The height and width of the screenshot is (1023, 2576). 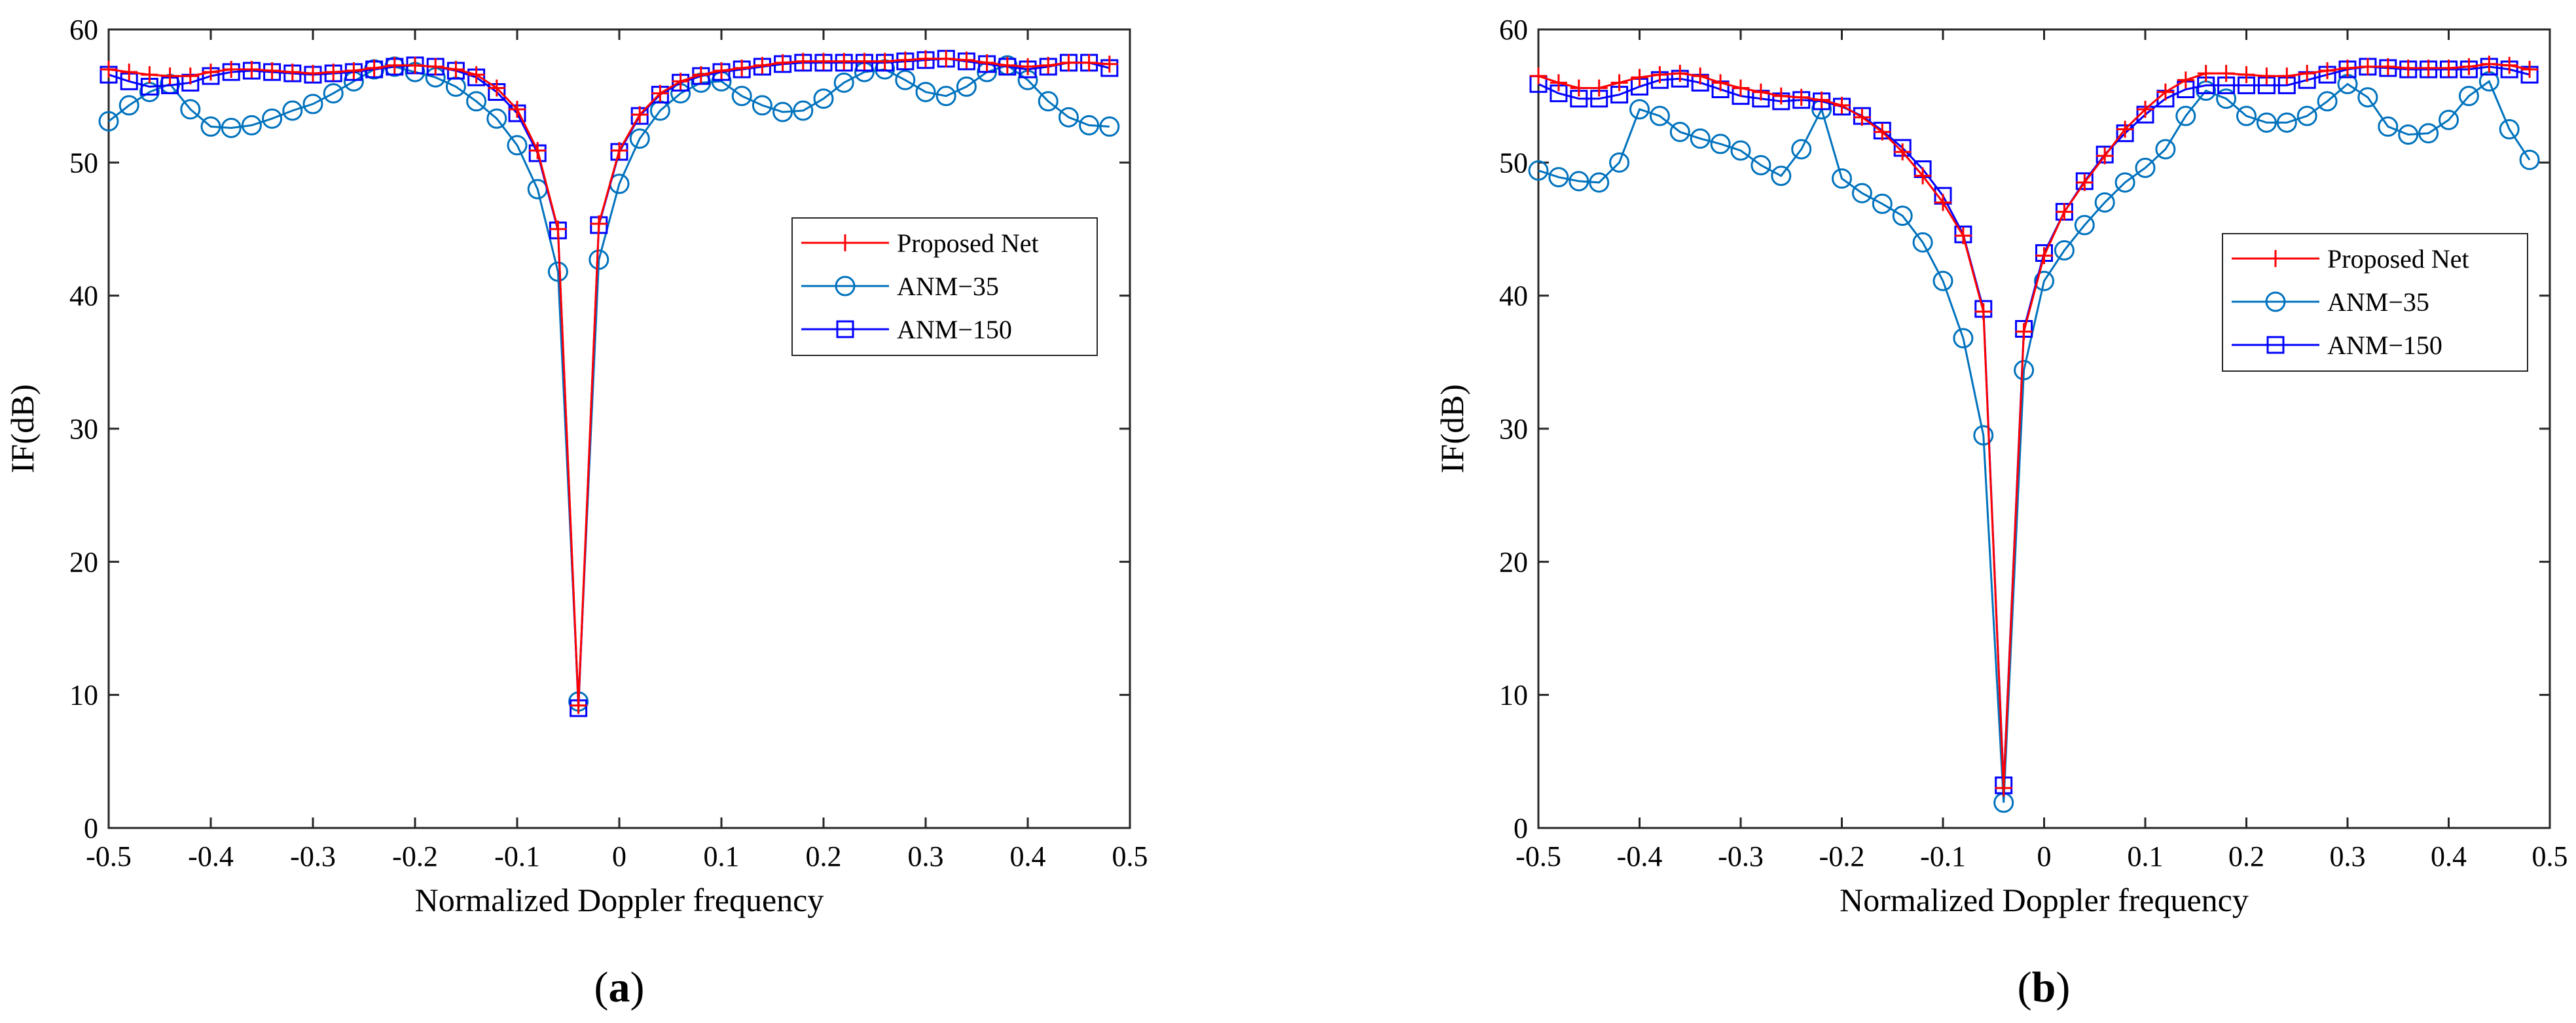 I want to click on y-tick-label: 10, so click(x=1513, y=695).